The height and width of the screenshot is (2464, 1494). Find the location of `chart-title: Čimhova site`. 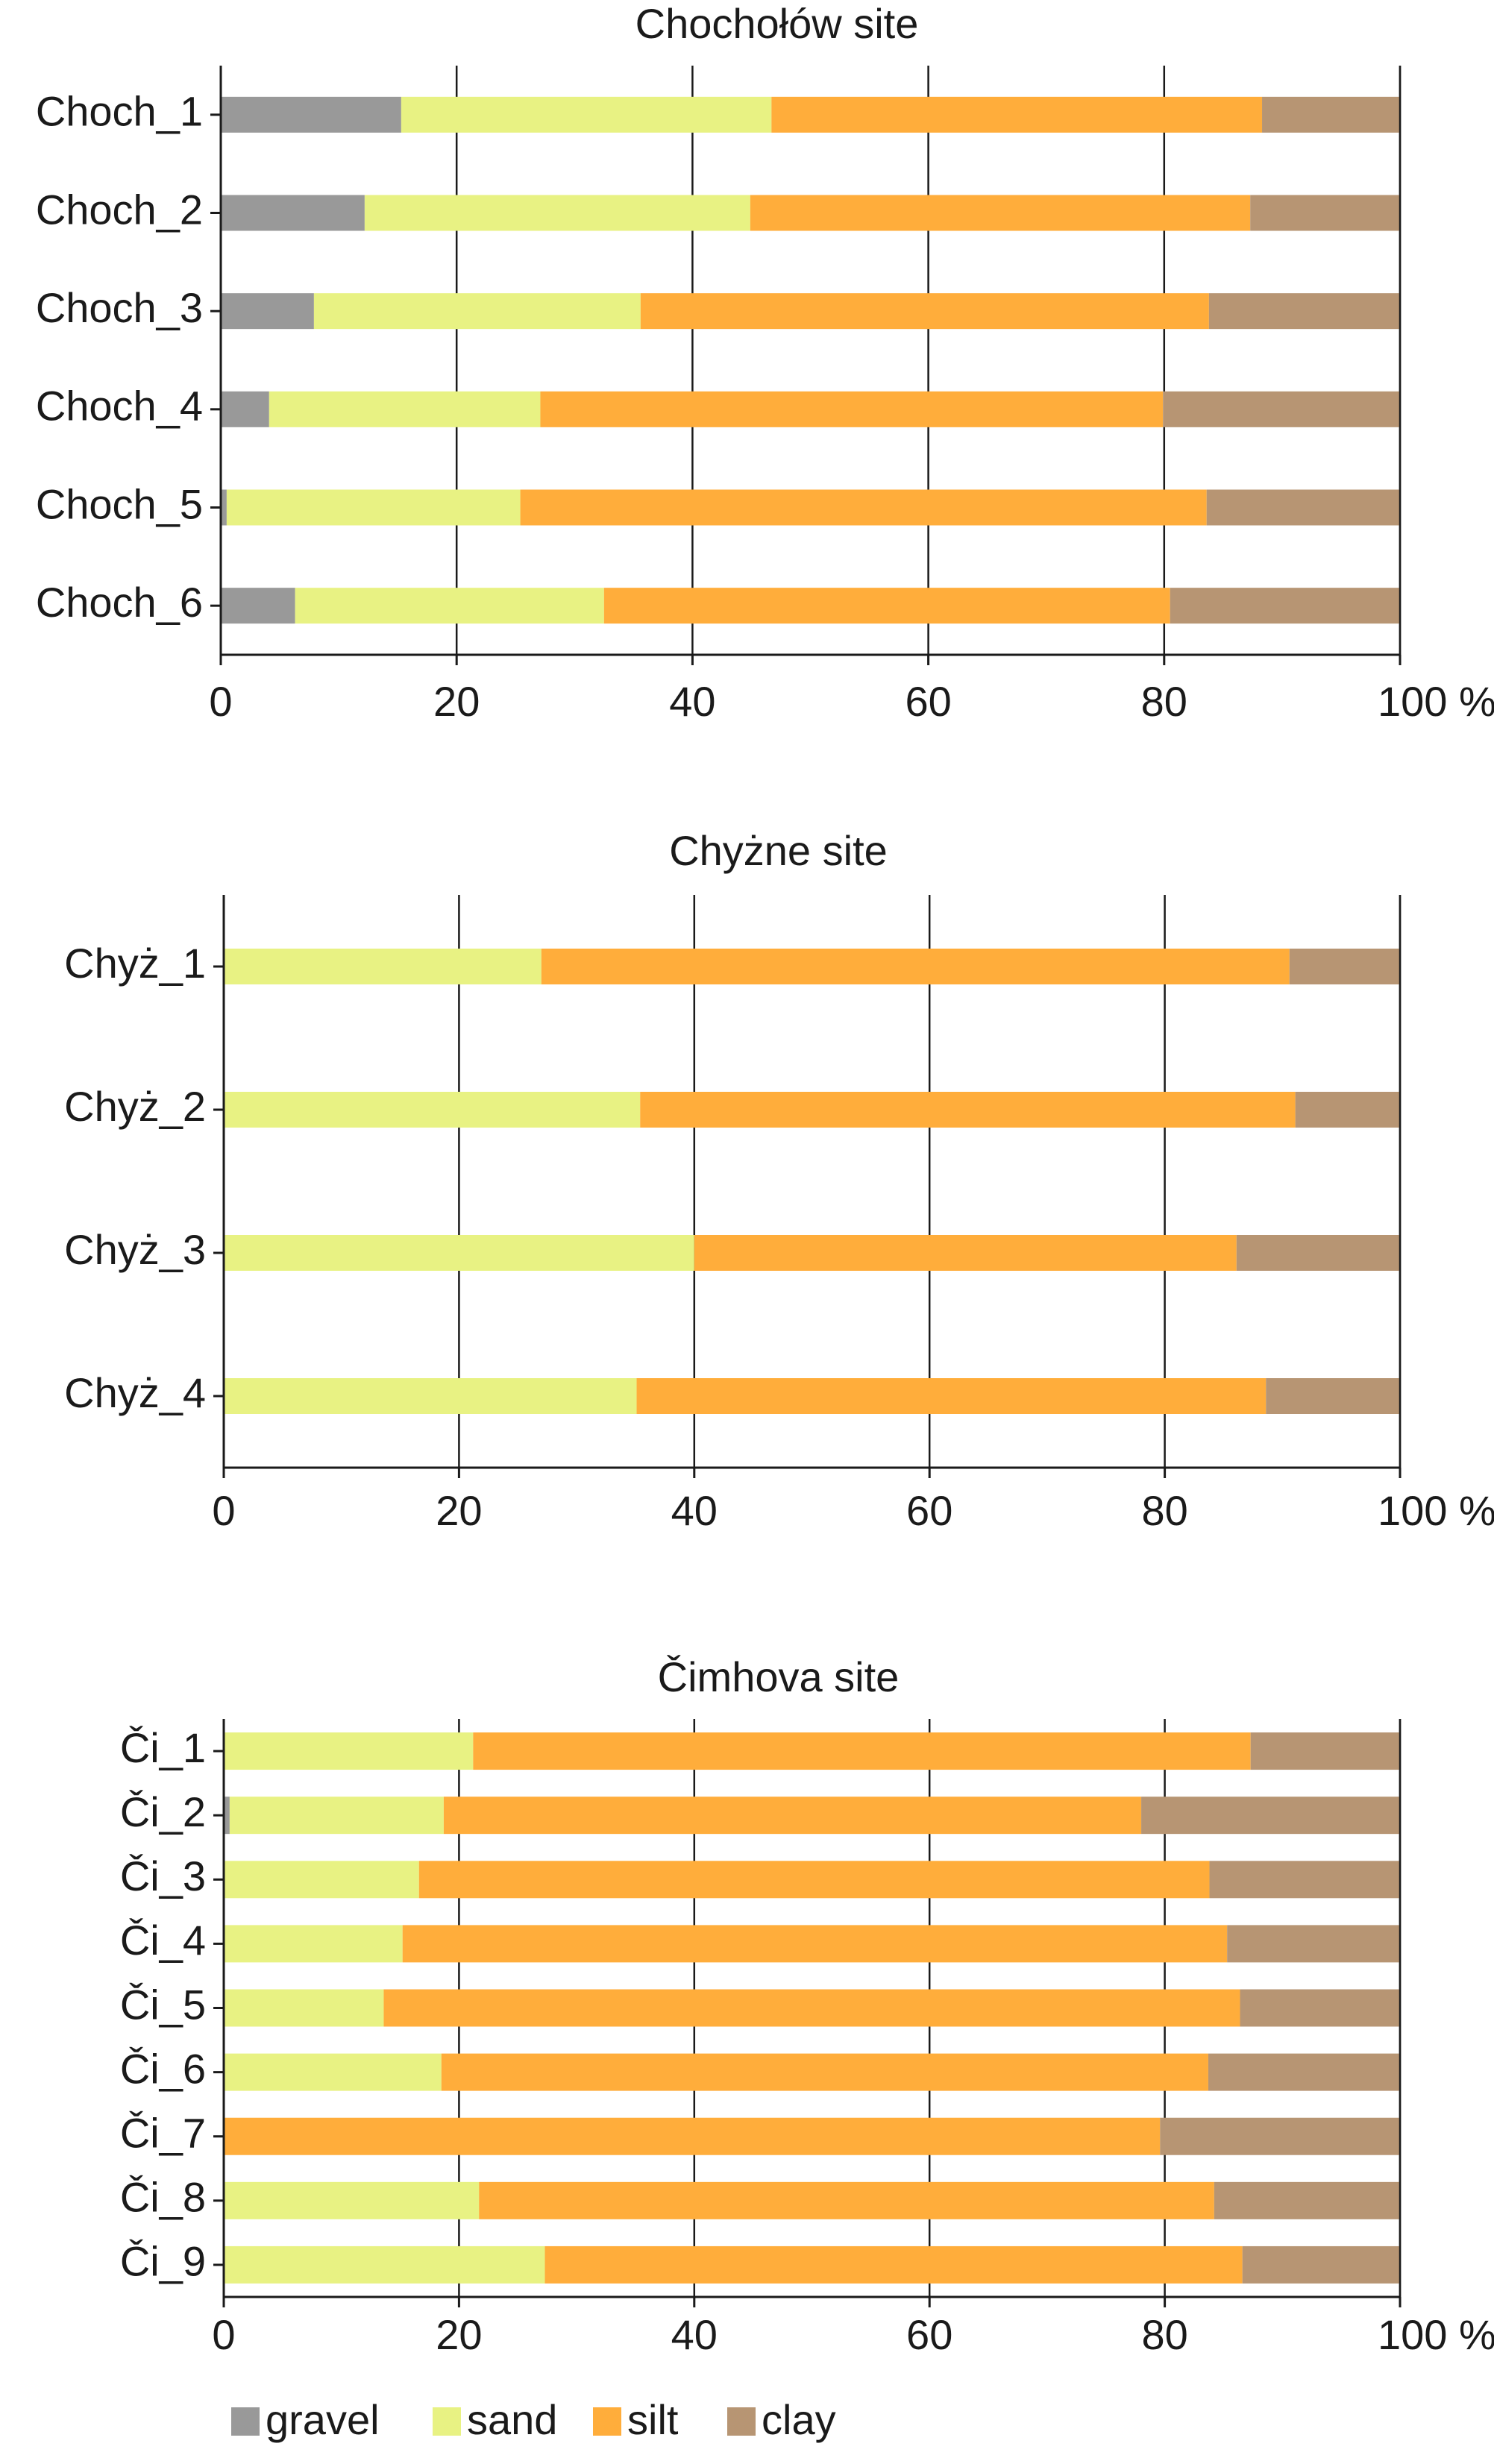

chart-title: Čimhova site is located at coordinates (779, 1676).